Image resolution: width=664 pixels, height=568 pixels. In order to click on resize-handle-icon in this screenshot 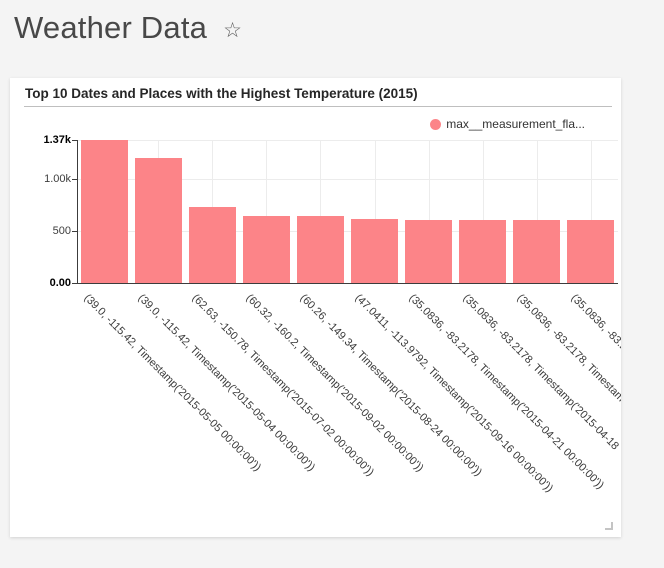, I will do `click(609, 526)`.